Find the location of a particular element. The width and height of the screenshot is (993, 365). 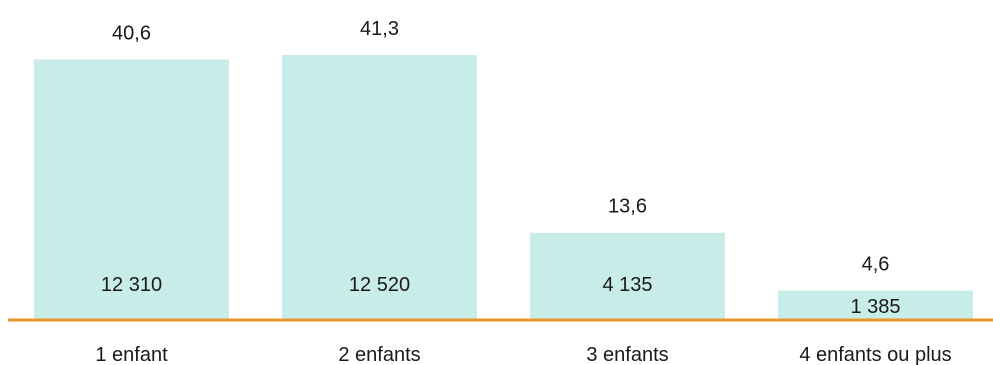

count-label-1: 12 310 is located at coordinates (131, 285).